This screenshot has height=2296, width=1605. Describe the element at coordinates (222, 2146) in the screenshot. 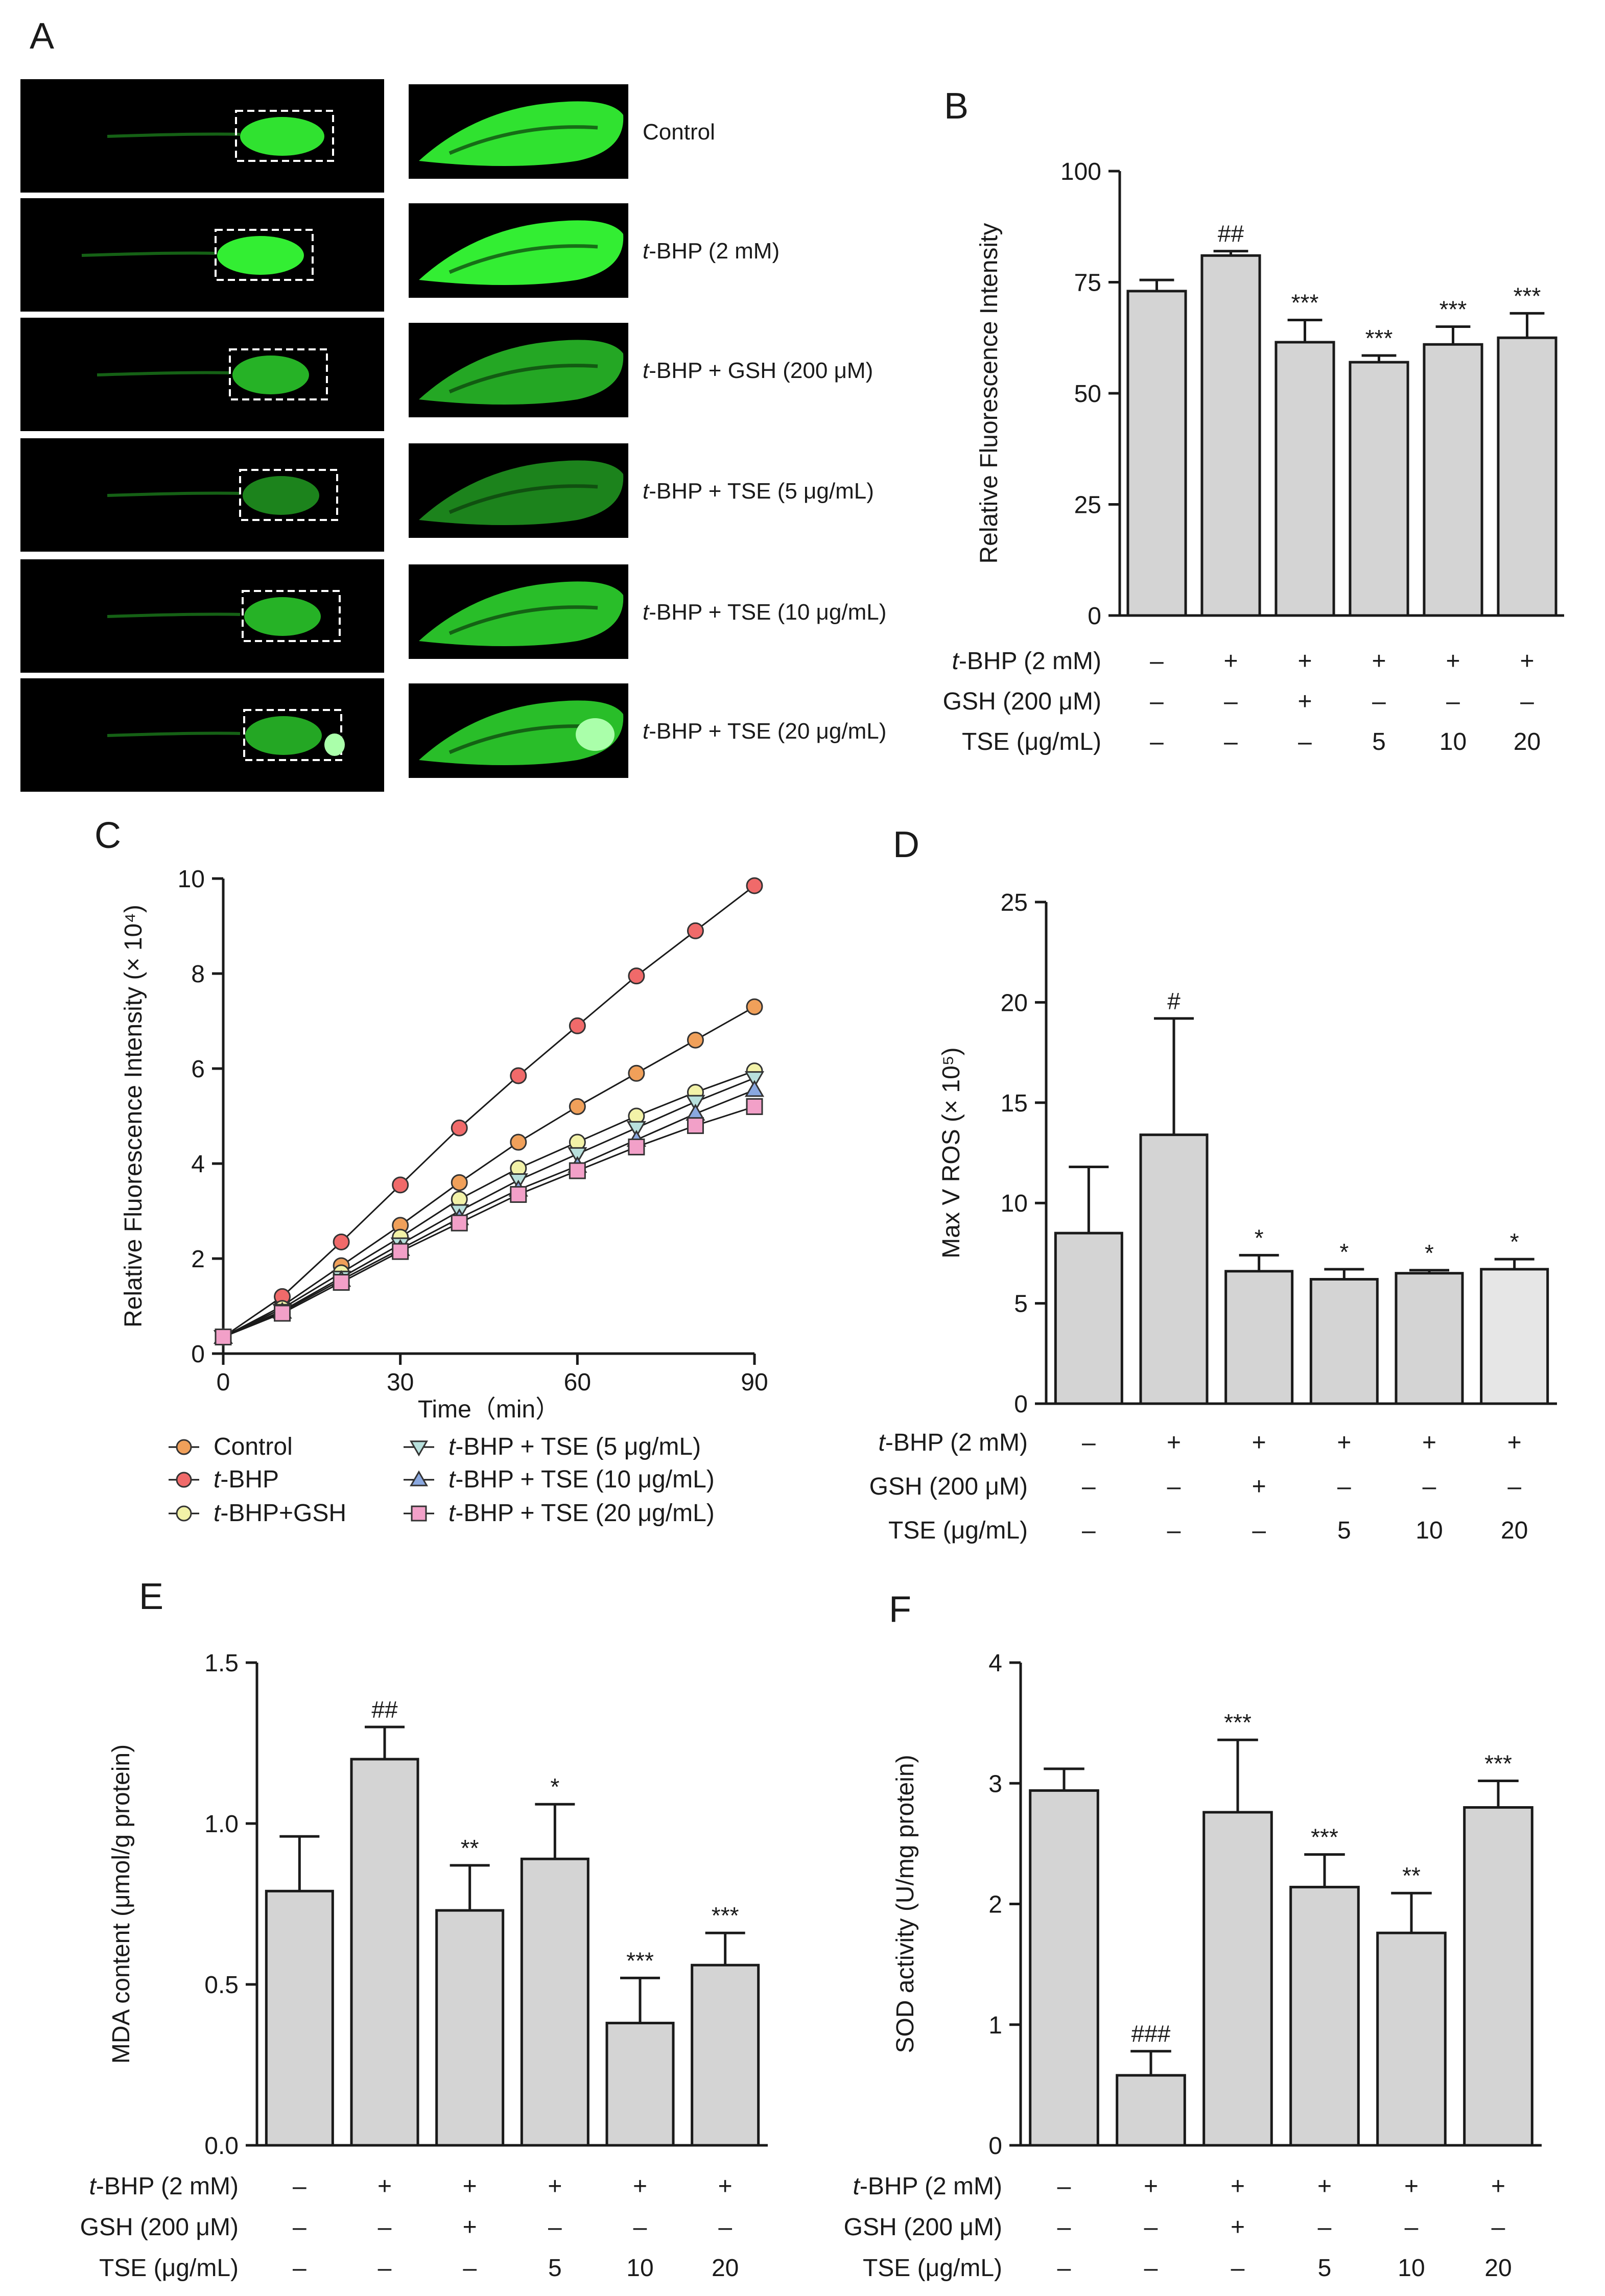

I see `y-tick-label: 0.0` at that location.